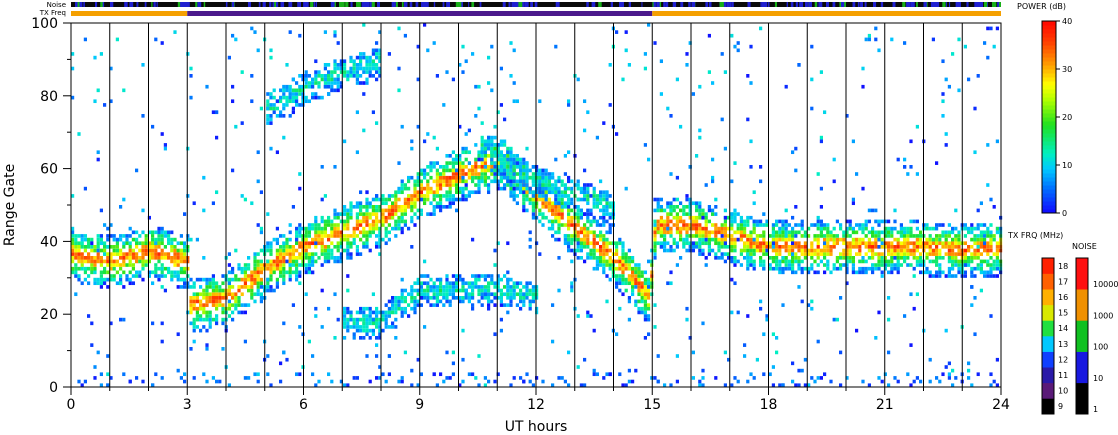 The width and height of the screenshot is (1118, 435). Describe the element at coordinates (885, 405) in the screenshot. I see `x-tick-label: 21` at that location.